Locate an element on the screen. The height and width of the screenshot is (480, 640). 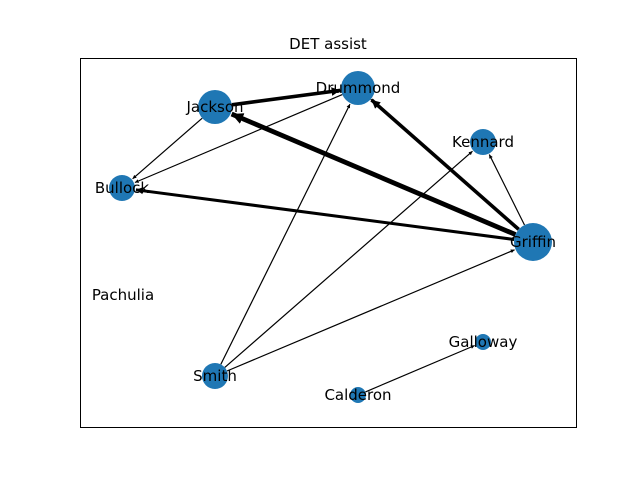
node-kennard is located at coordinates (483, 142).